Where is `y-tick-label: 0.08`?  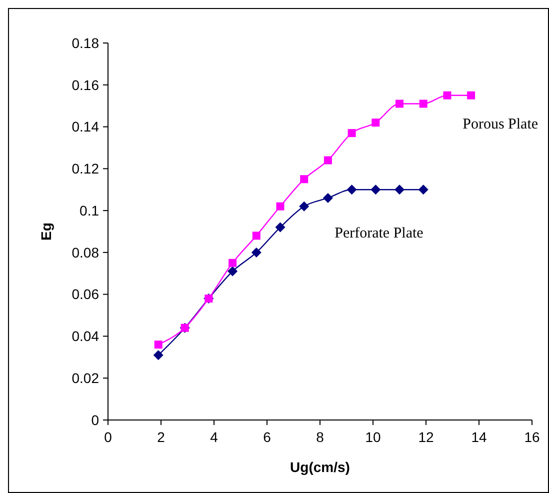 y-tick-label: 0.08 is located at coordinates (86, 252).